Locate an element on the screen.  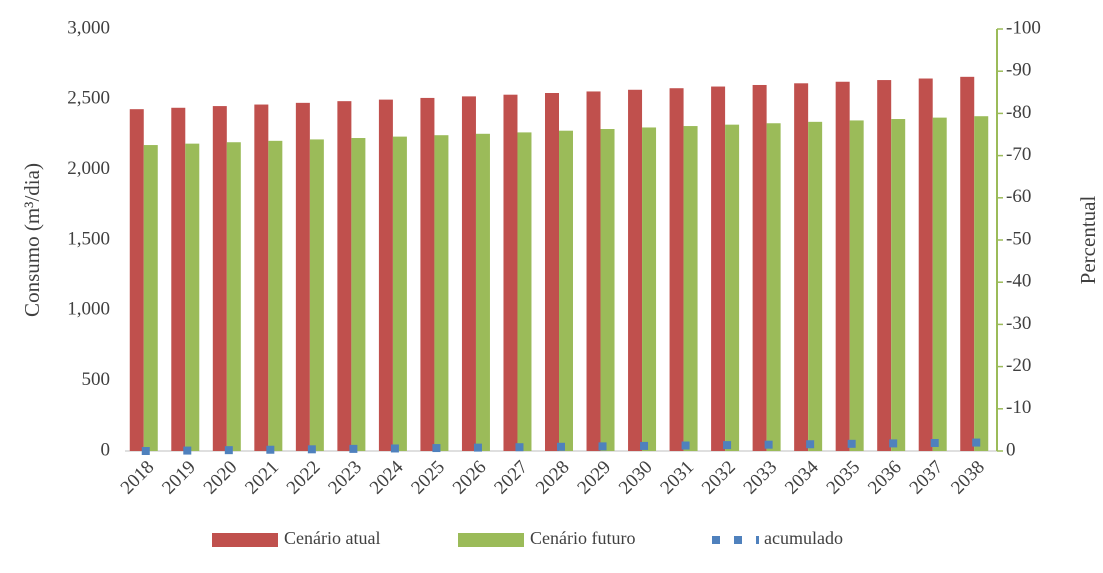
x-tick-label: 2034 is located at coordinates (802, 477).